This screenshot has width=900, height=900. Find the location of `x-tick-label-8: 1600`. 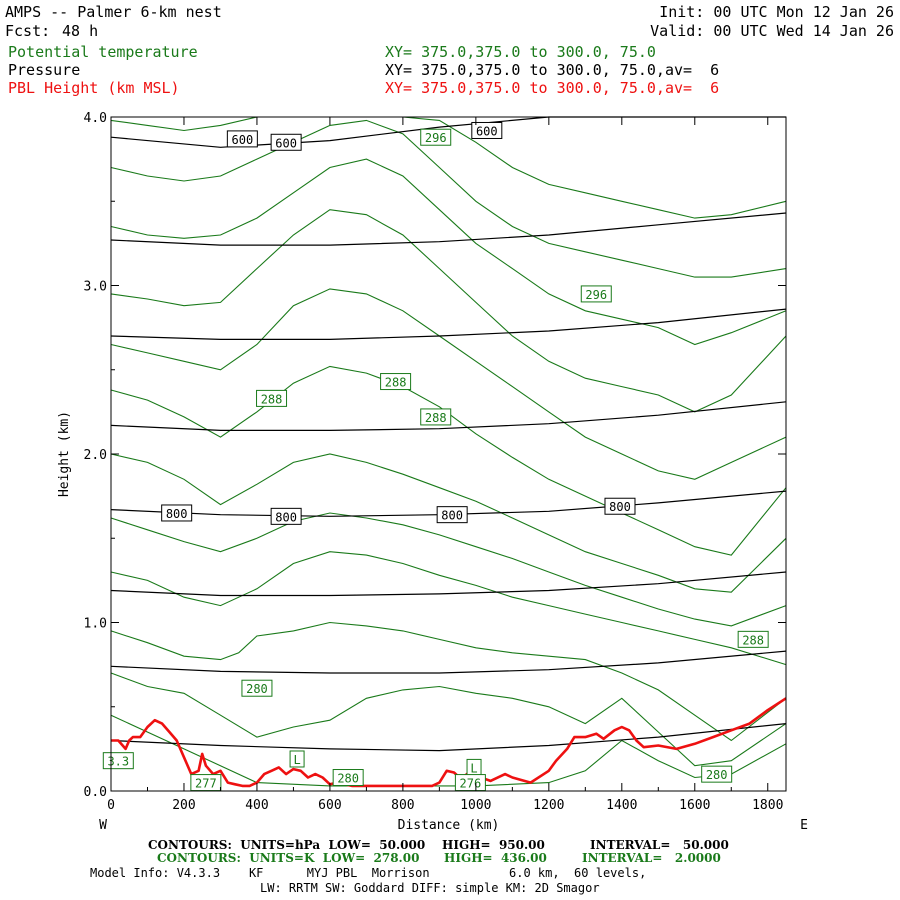

x-tick-label-8: 1600 is located at coordinates (694, 805).